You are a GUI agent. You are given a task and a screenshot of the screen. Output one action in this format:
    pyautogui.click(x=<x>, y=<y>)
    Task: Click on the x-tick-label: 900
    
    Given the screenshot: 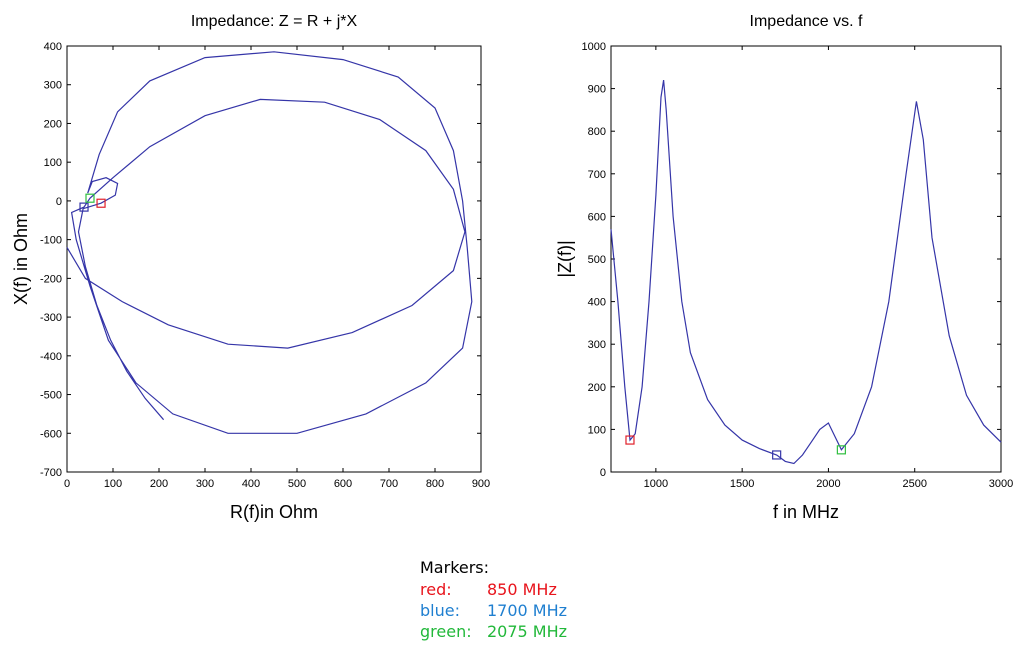 What is the action you would take?
    pyautogui.click(x=481, y=484)
    